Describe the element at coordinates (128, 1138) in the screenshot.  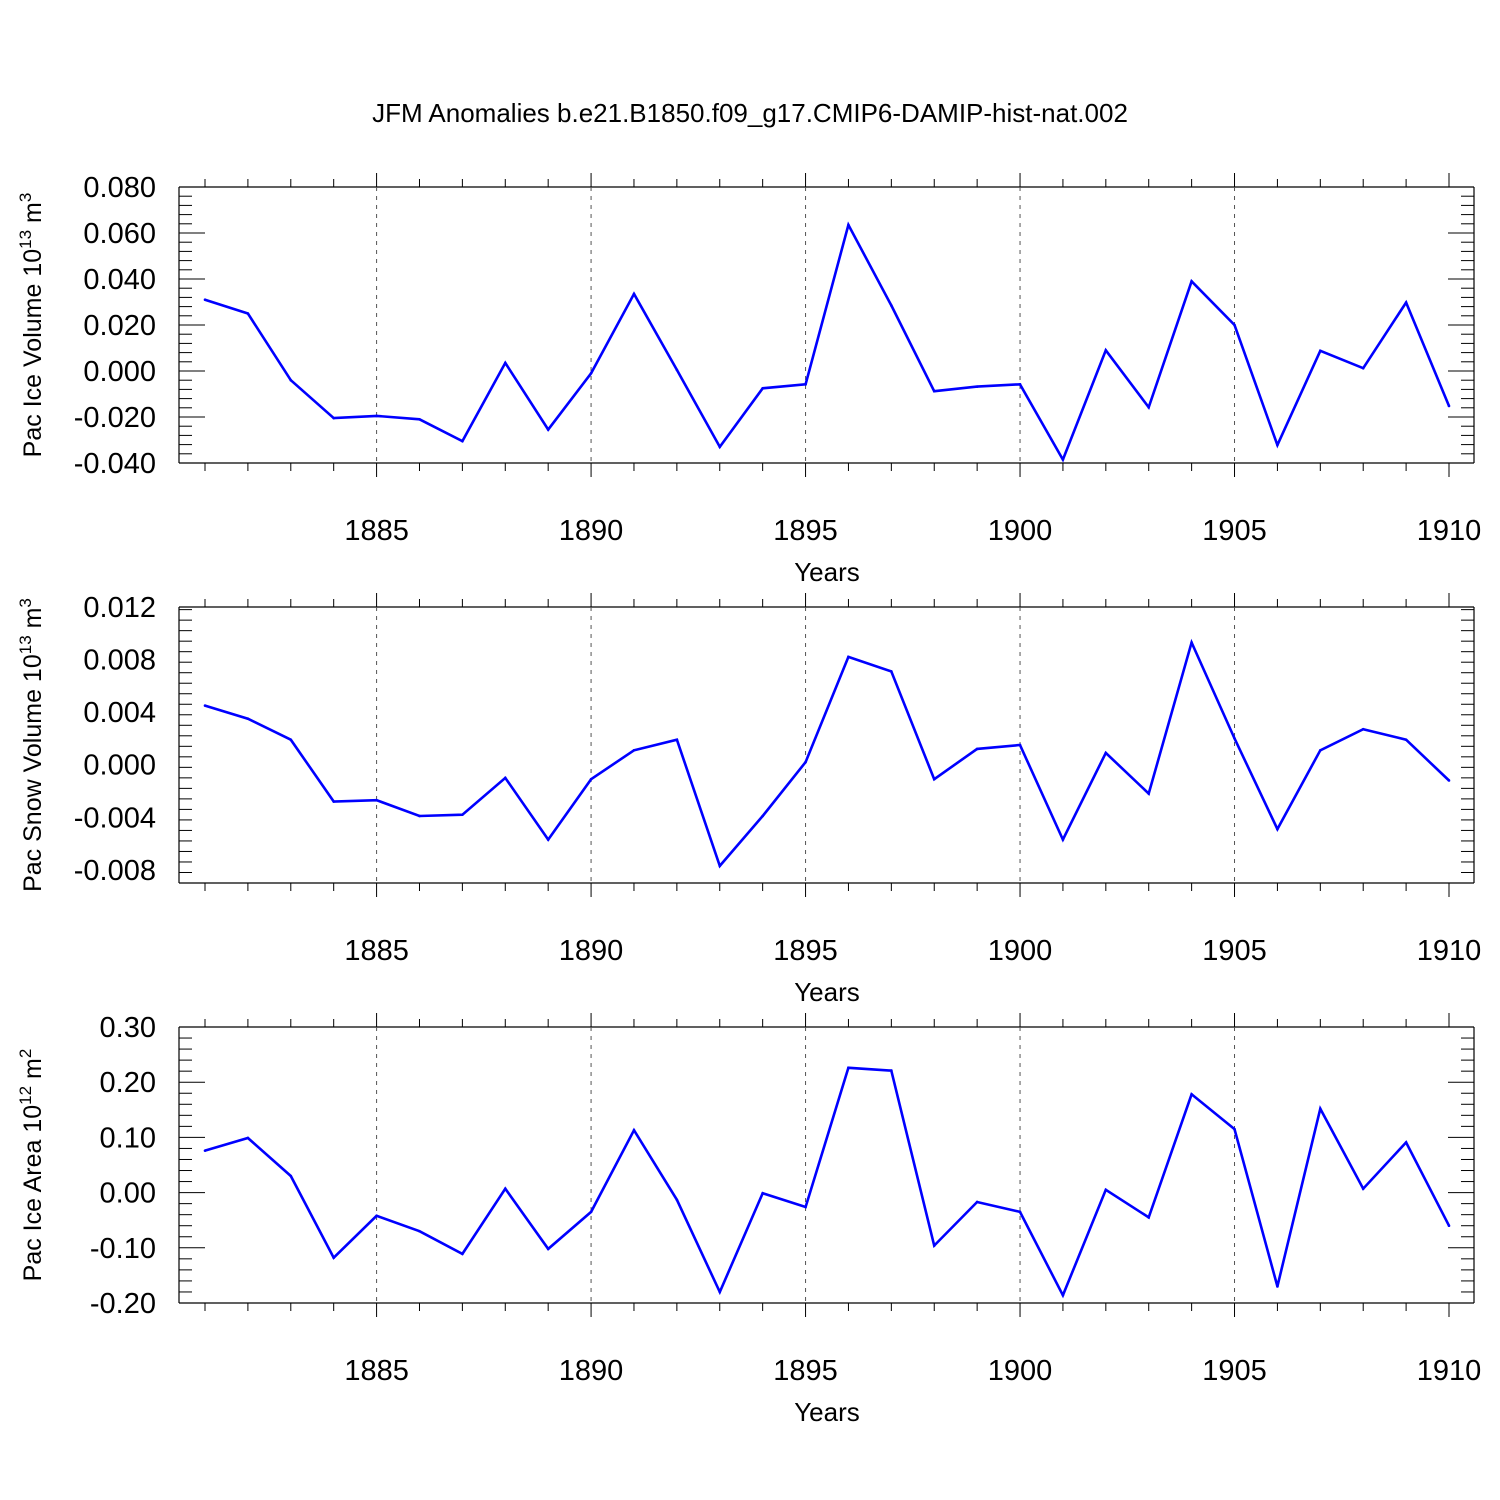
I see `y-tick-label: 0.10` at that location.